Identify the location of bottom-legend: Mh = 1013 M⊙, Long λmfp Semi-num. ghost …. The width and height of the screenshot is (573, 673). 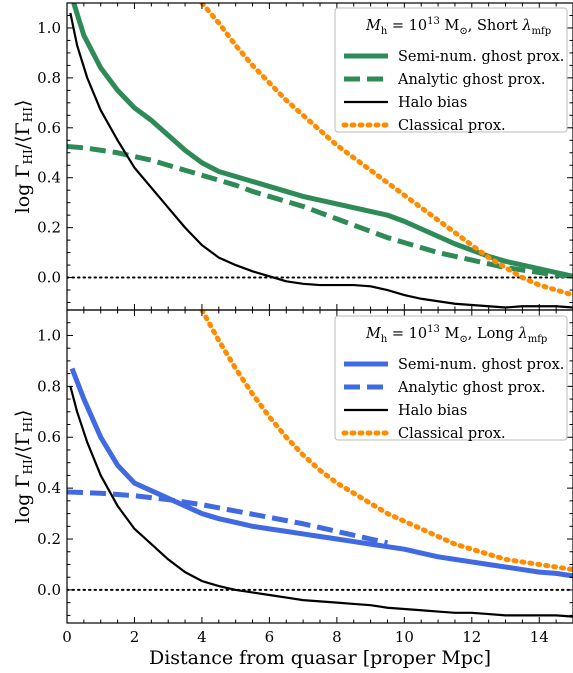
(451, 378).